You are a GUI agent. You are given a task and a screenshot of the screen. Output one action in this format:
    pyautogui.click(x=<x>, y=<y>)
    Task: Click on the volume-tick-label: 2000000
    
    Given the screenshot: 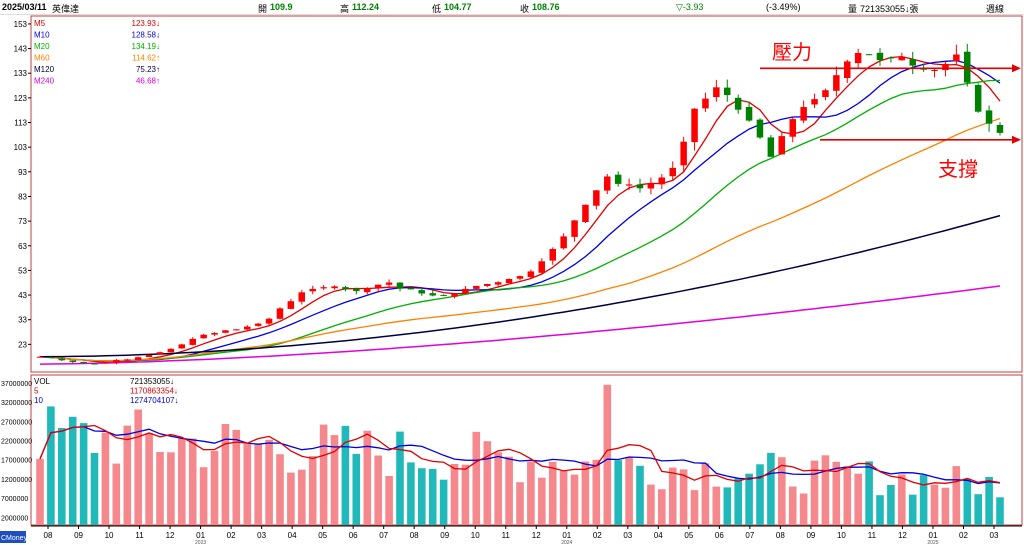 What is the action you would take?
    pyautogui.click(x=14, y=518)
    